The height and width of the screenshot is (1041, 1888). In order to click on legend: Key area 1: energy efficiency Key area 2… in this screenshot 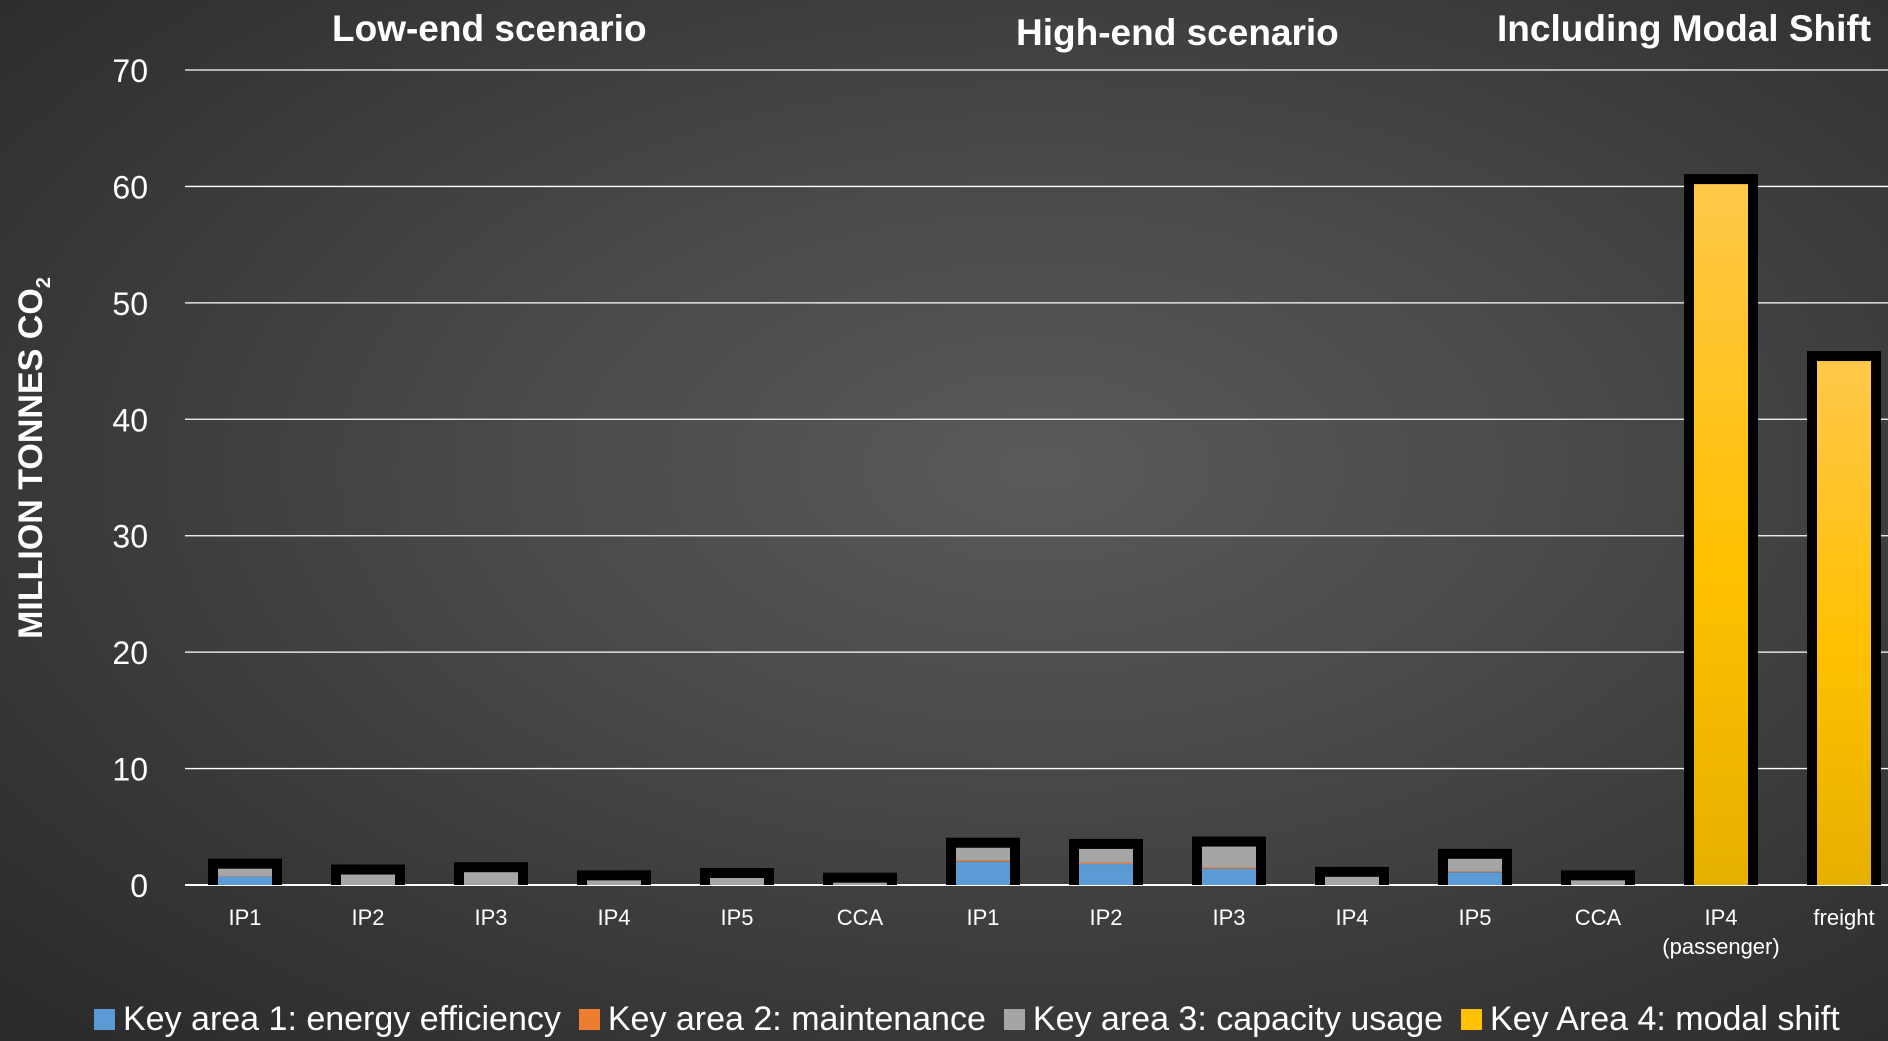, I will do `click(967, 1019)`.